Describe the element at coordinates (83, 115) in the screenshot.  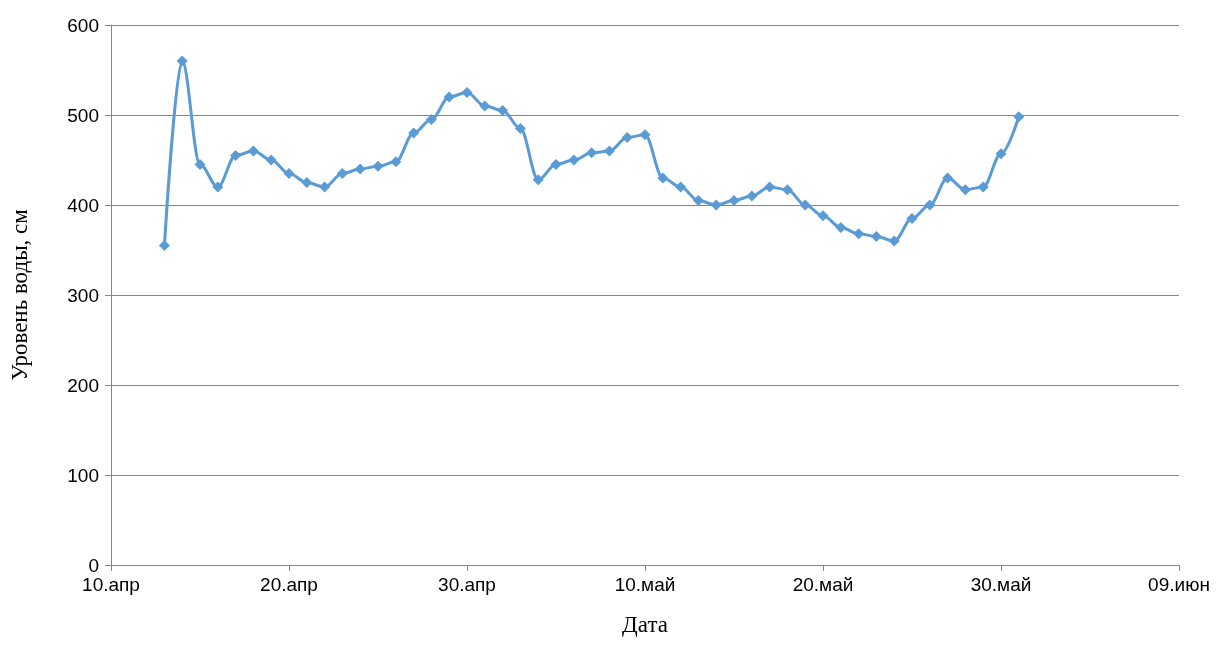
I see `y-tick-label: 500` at that location.